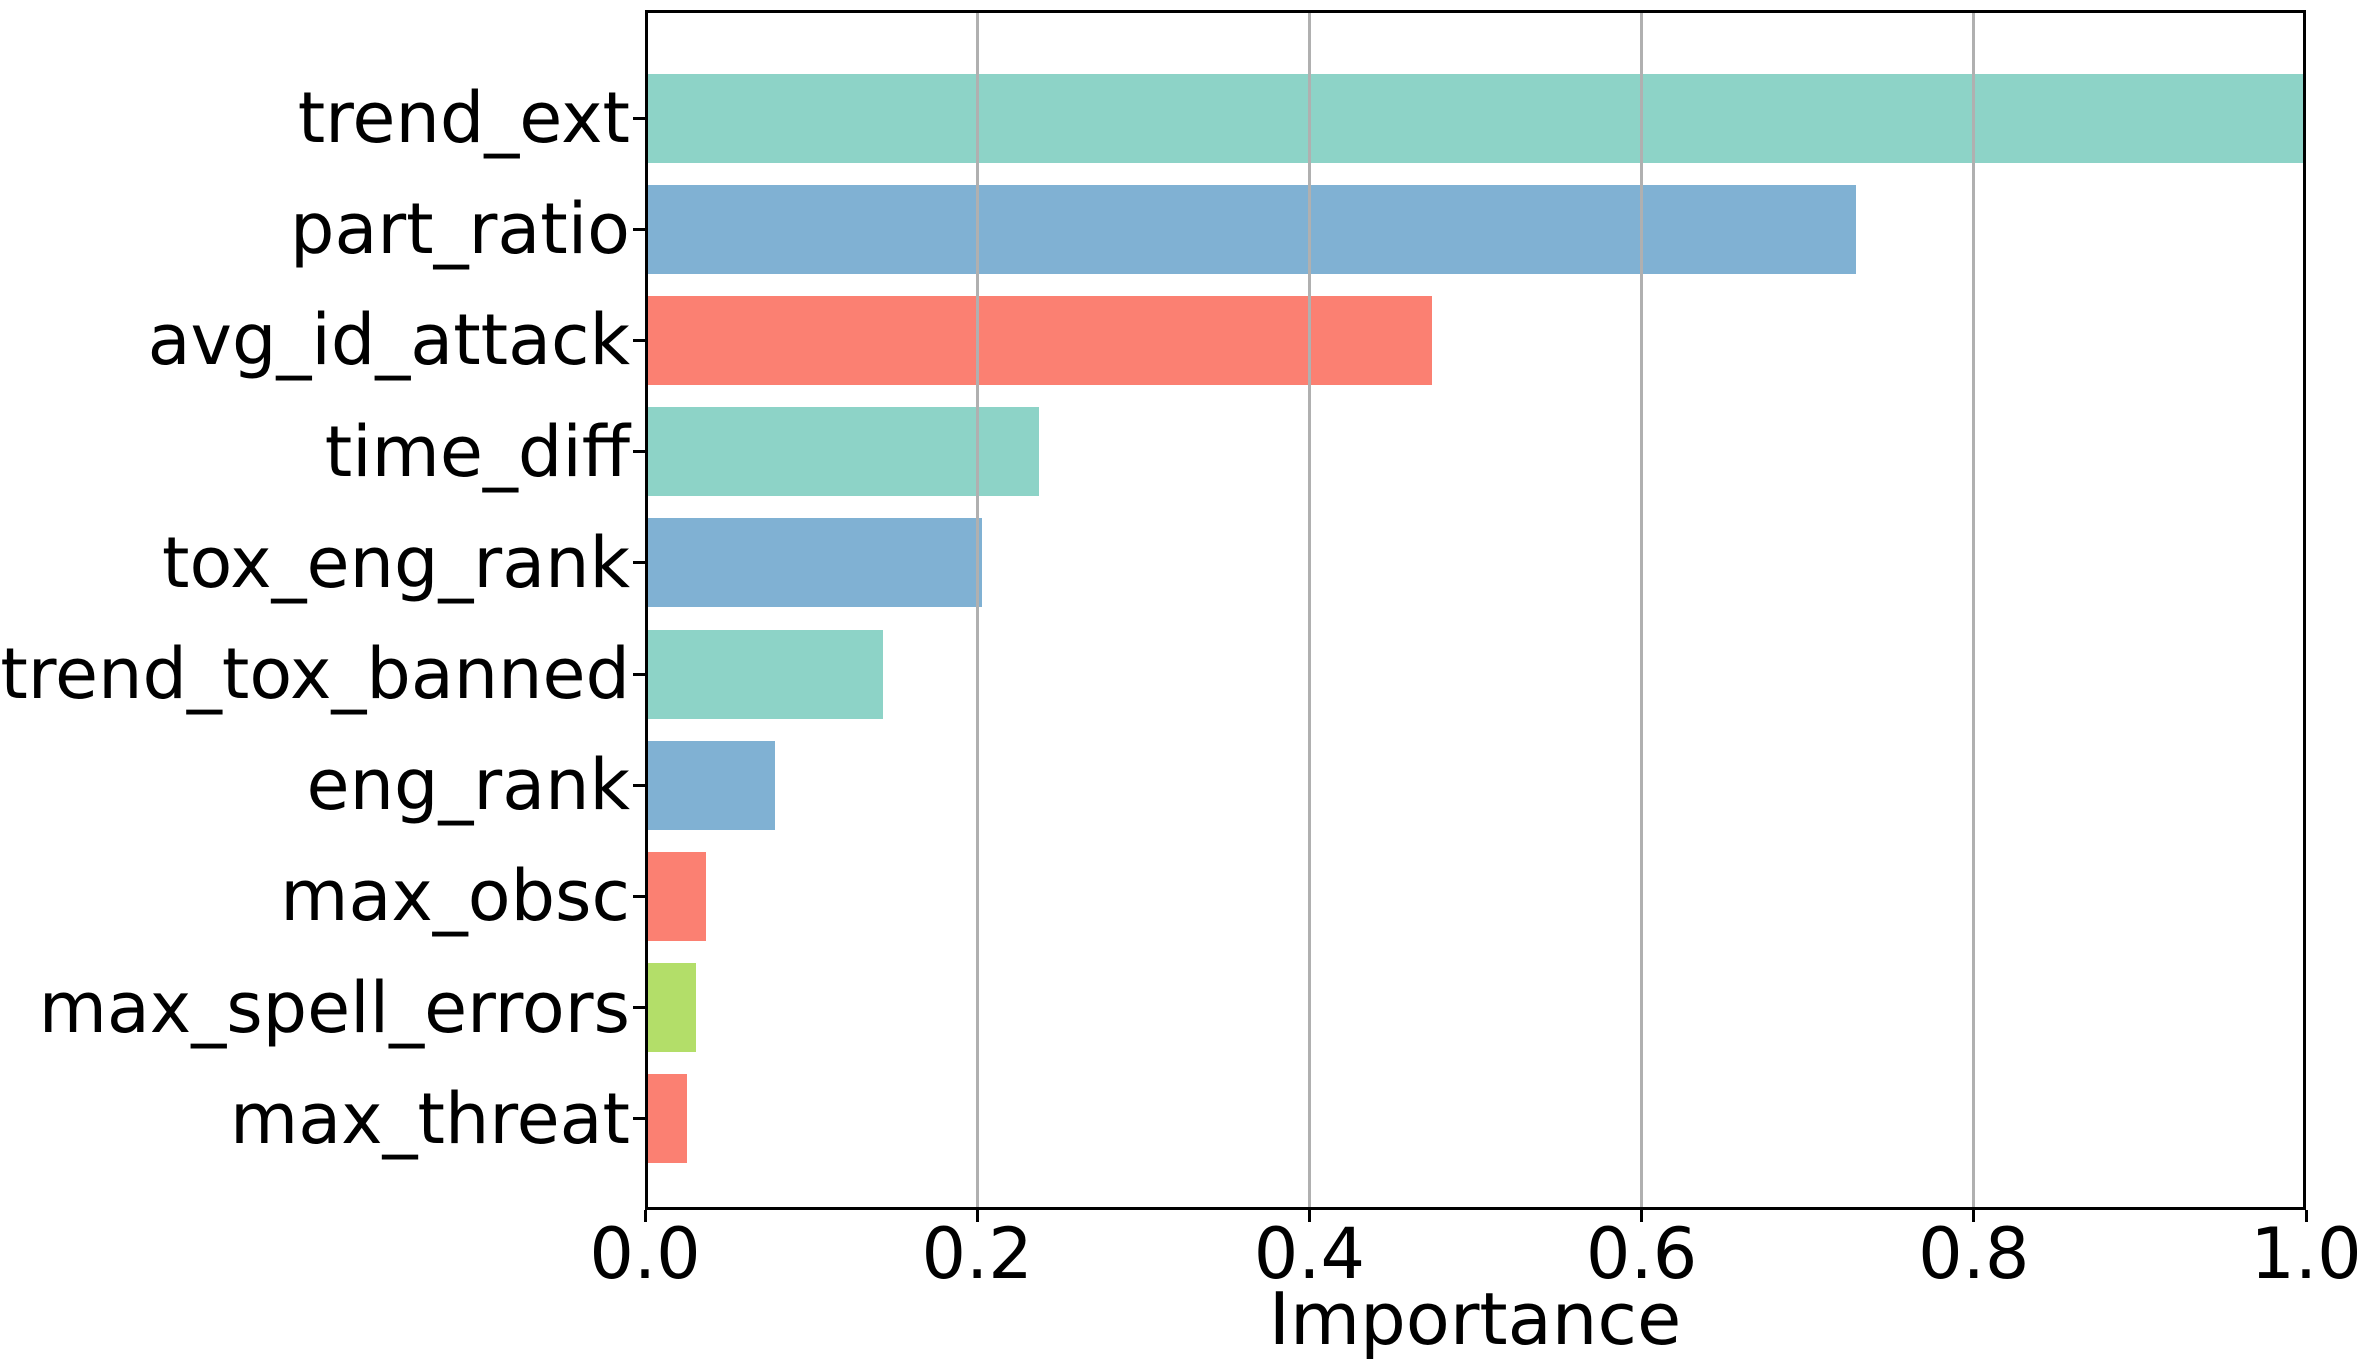 The width and height of the screenshot is (2369, 1369). Describe the element at coordinates (977, 1254) in the screenshot. I see `x-tick-label-0.2: 0.2` at that location.